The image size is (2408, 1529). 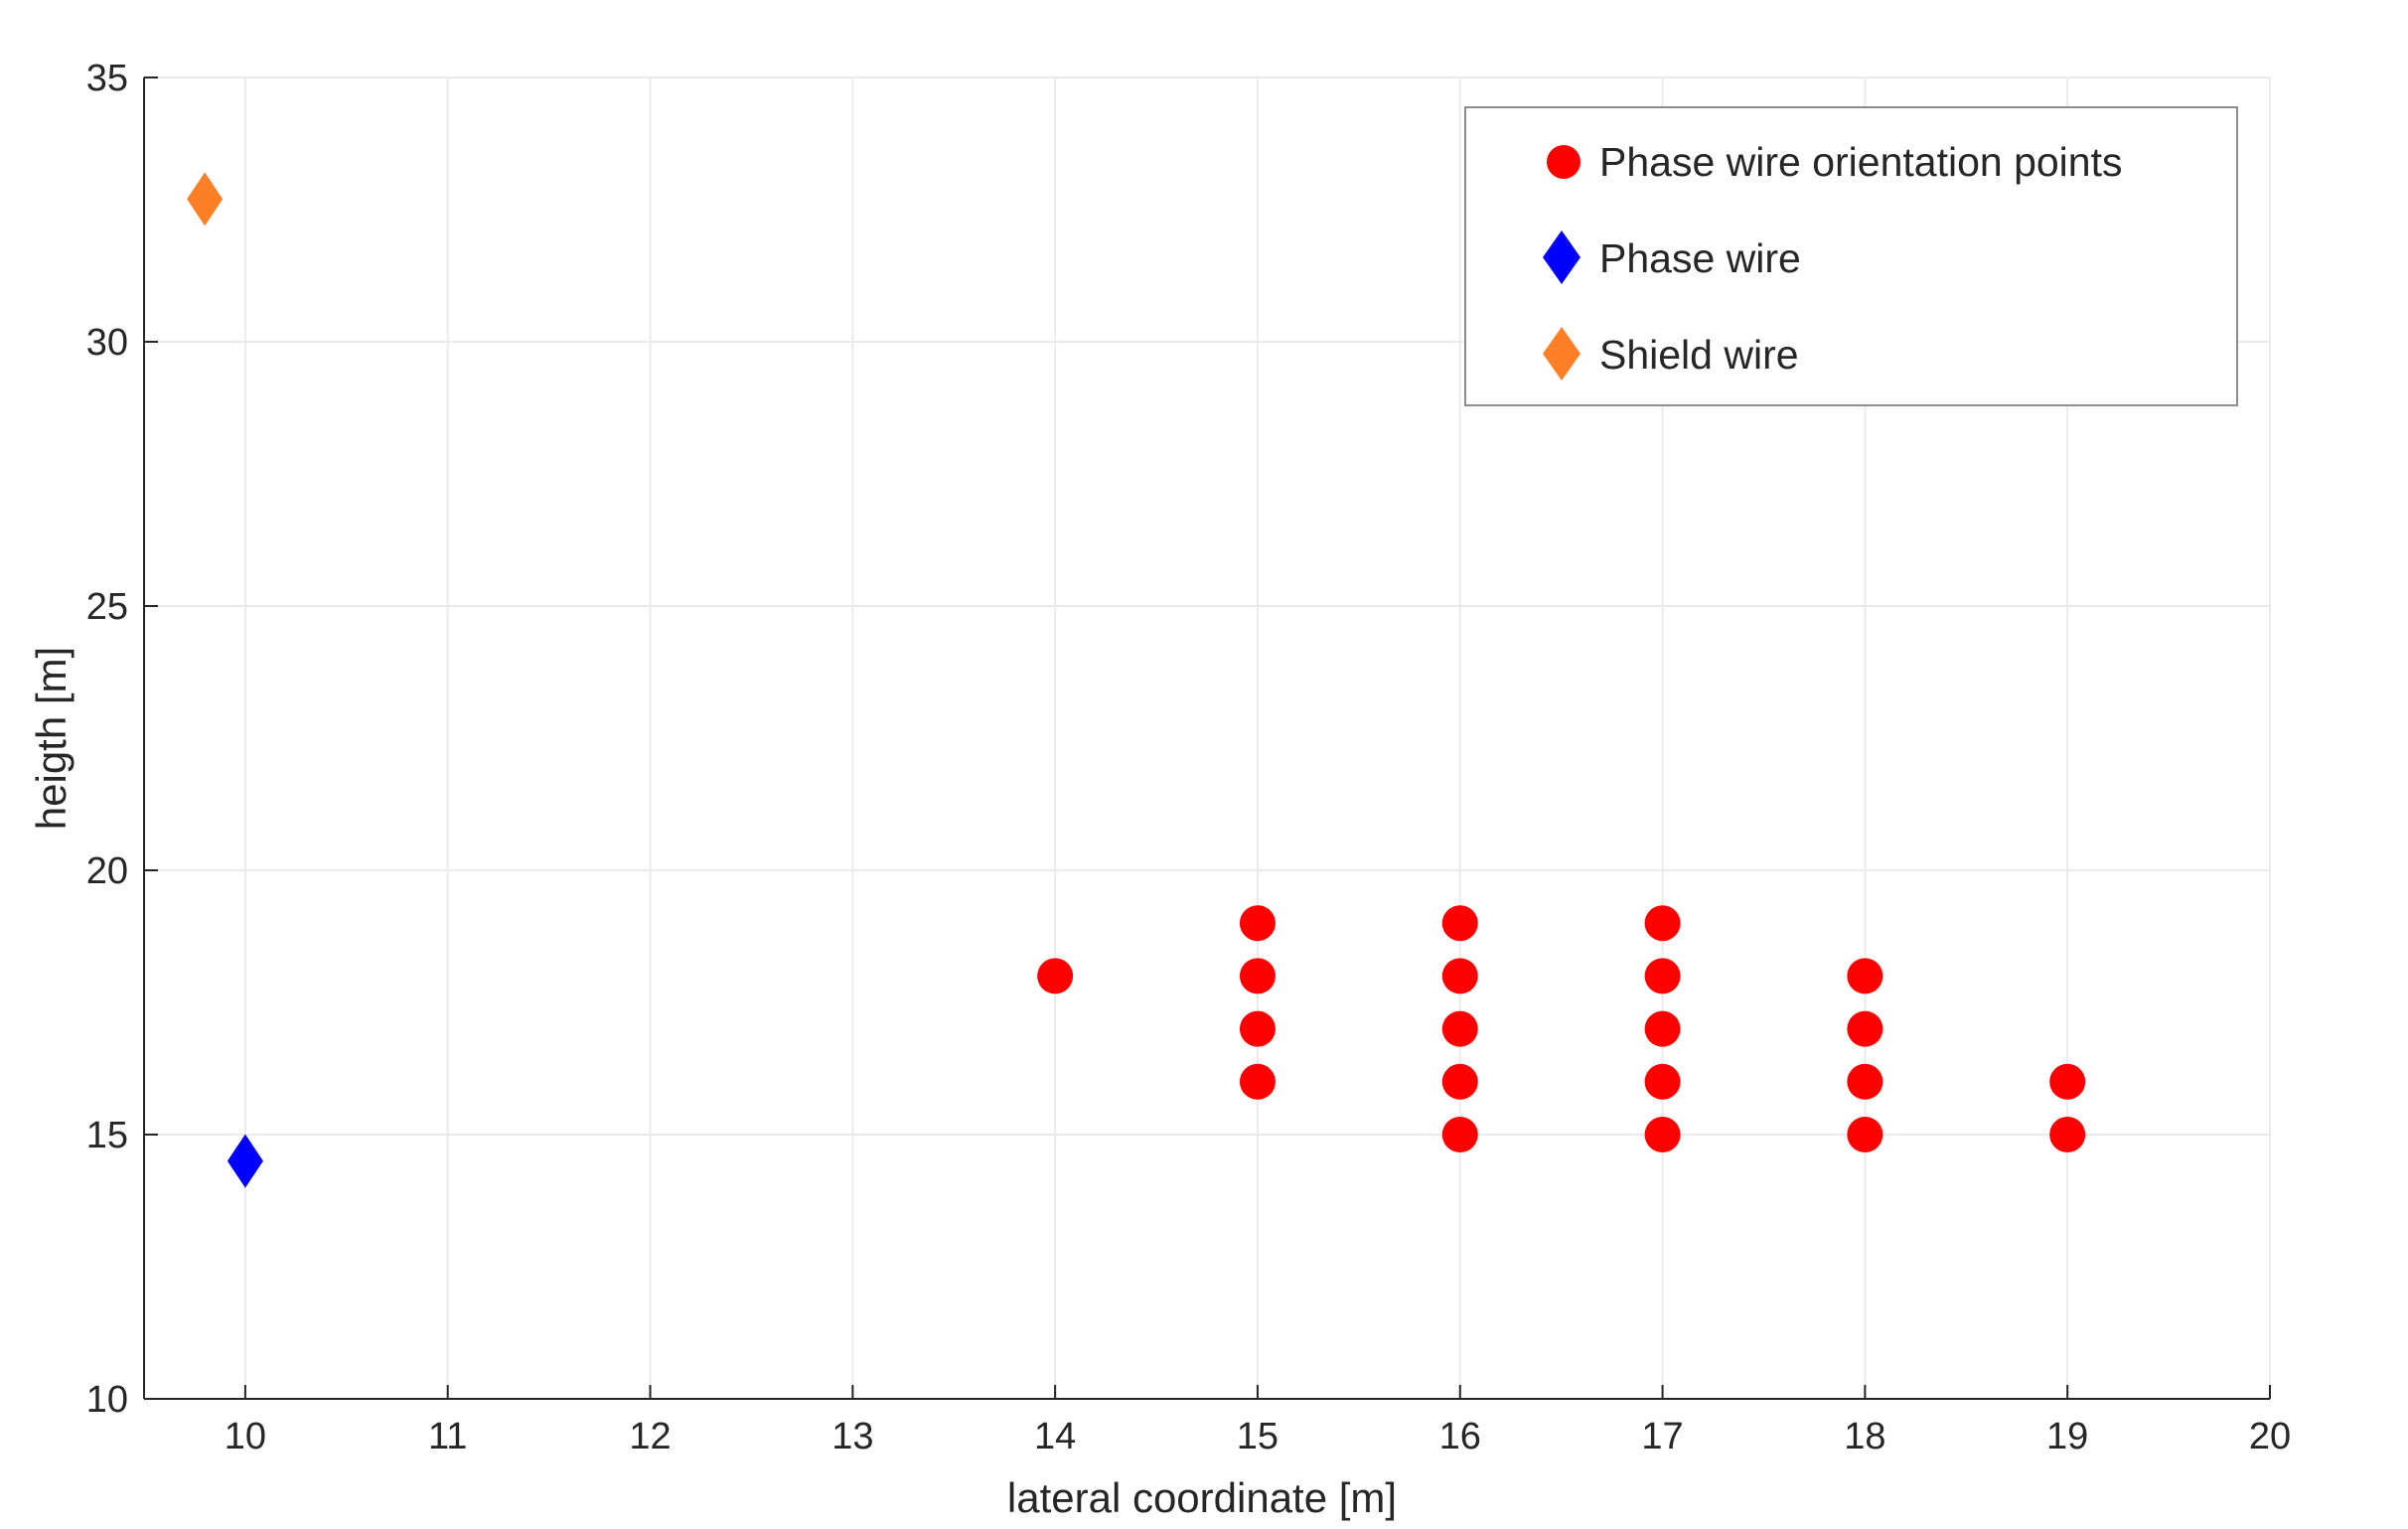 What do you see at coordinates (51, 739) in the screenshot?
I see `y-axis-title: heigth [m]` at bounding box center [51, 739].